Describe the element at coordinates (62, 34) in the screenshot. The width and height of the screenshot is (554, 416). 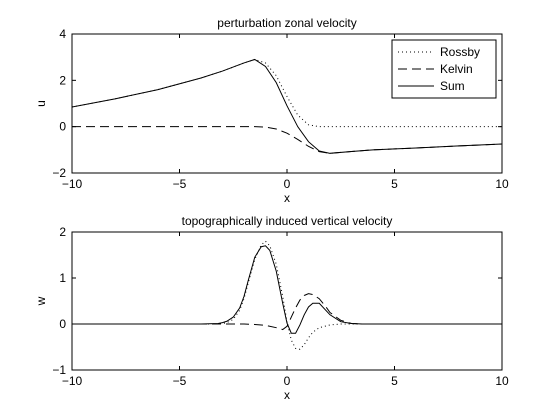
I see `y-tick-label: 4` at that location.